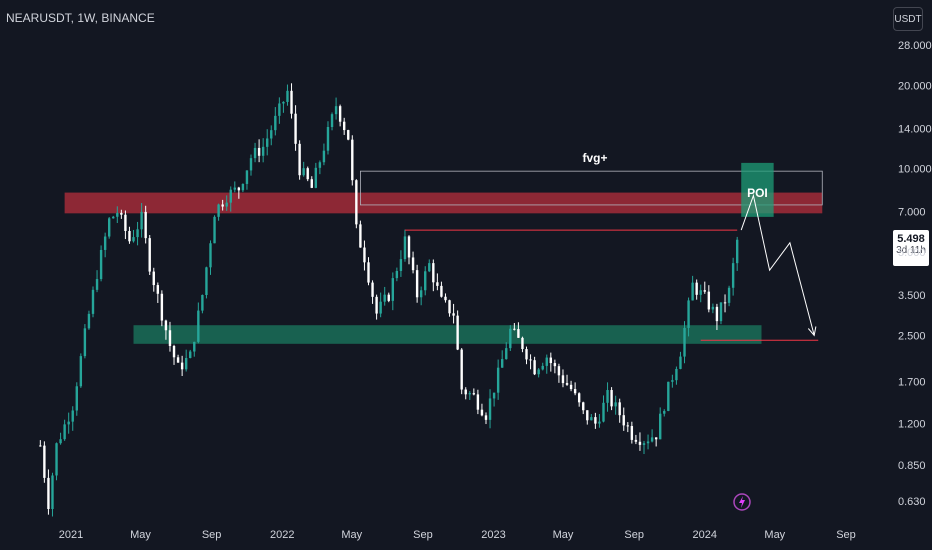 This screenshot has height=550, width=932. Describe the element at coordinates (777, 264) in the screenshot. I see `projection-arrow` at that location.